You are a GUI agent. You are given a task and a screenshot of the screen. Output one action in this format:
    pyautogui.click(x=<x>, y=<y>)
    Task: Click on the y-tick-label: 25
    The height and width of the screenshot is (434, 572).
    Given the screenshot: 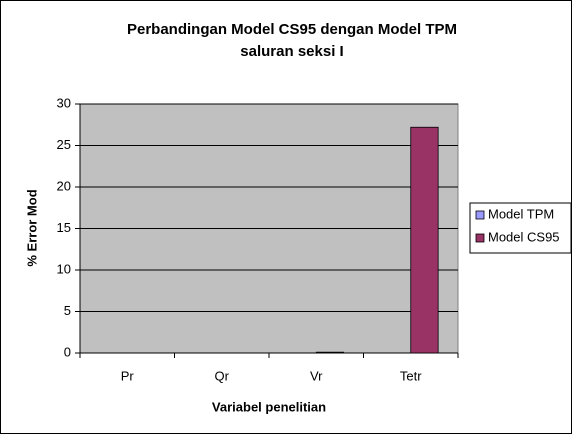 What is the action you would take?
    pyautogui.click(x=64, y=144)
    